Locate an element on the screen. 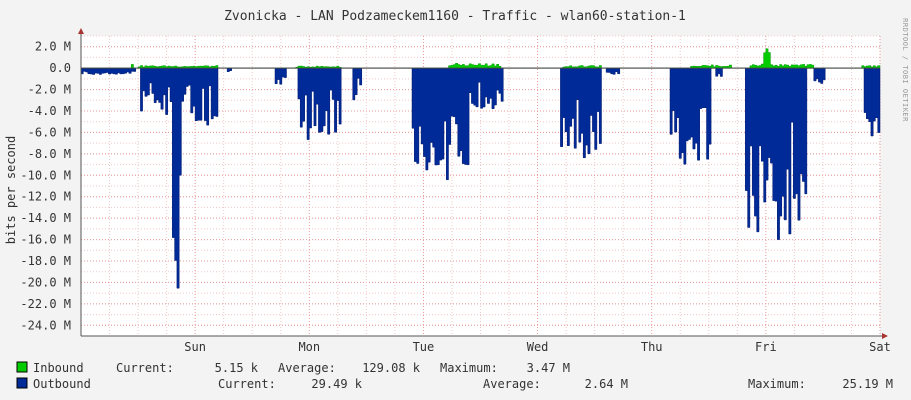  y-tick-label: -18.0 M is located at coordinates (45, 261).